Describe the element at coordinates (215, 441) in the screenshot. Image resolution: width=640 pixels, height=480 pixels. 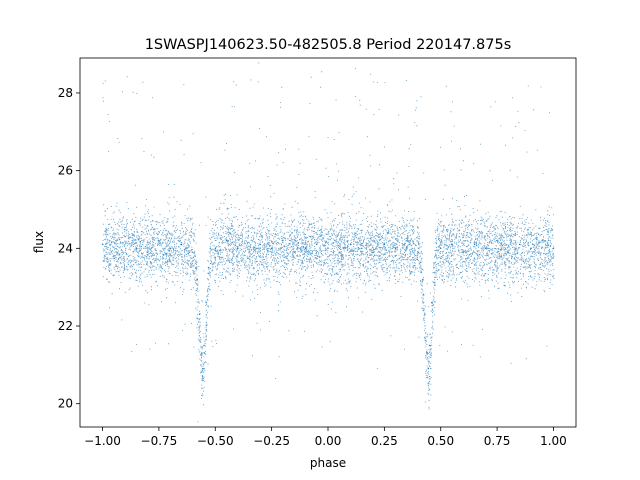
I see `x-tick-label: −0.50` at that location.